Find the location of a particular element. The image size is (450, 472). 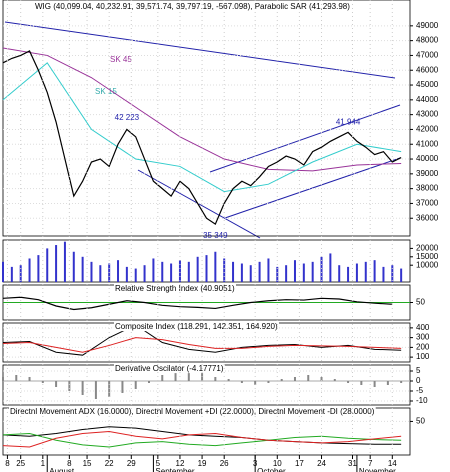

y-tick-label: 20000 is located at coordinates (427, 248).